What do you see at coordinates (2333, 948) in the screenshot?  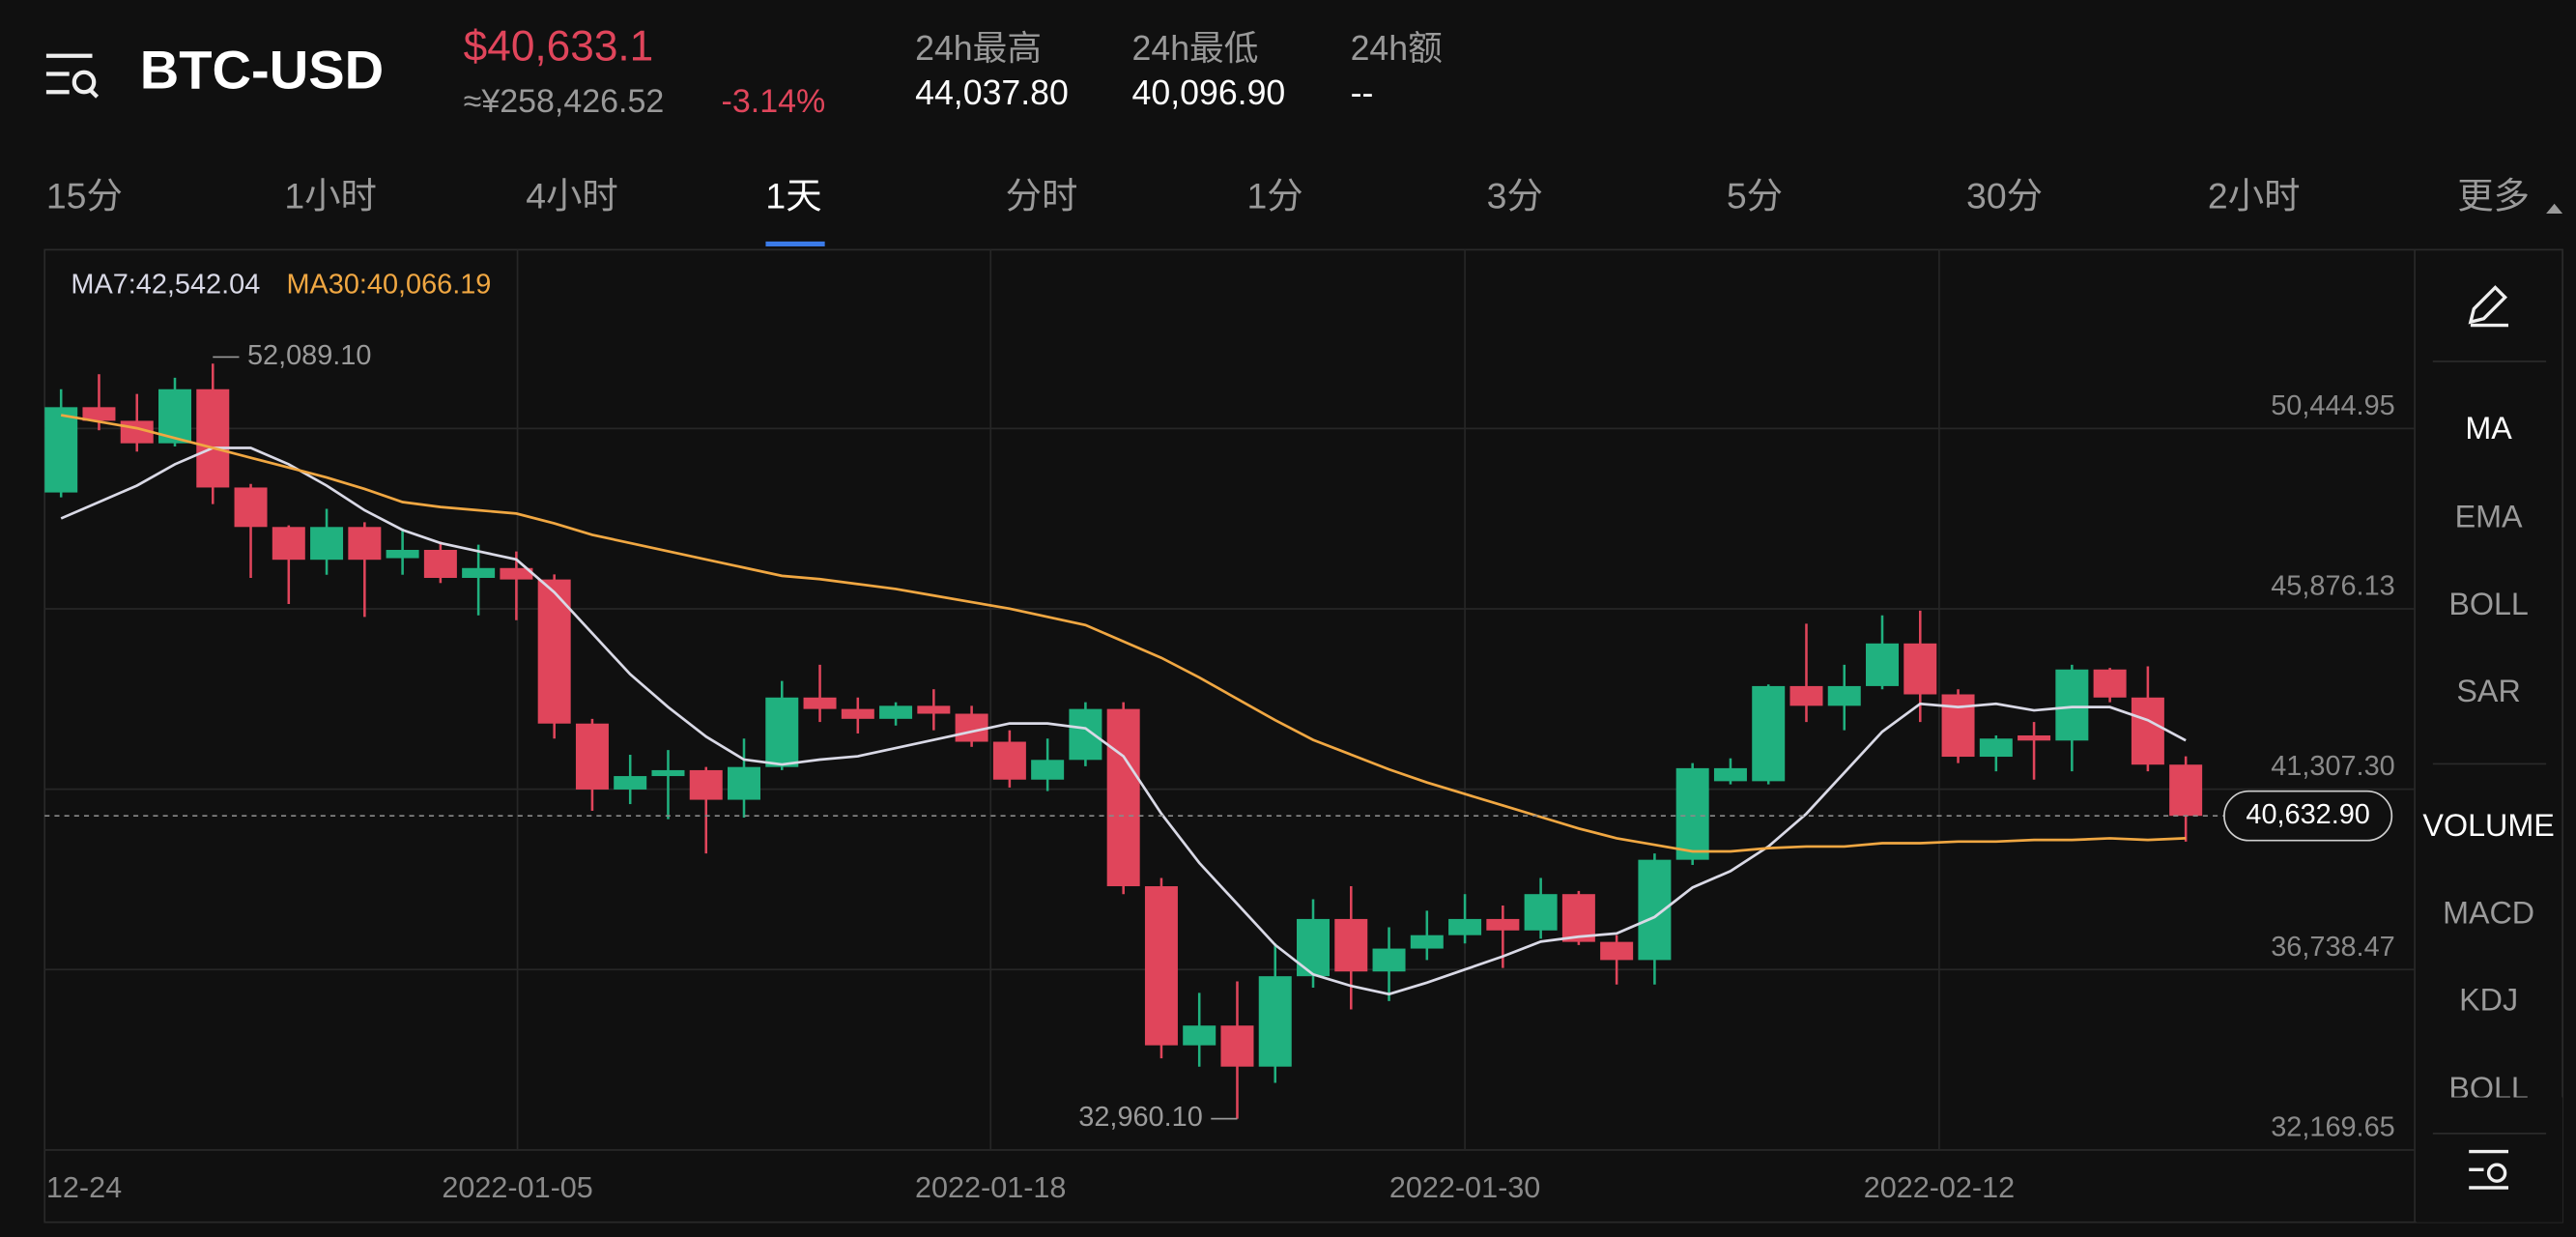 I see `y-tick-label: 36,738.47` at bounding box center [2333, 948].